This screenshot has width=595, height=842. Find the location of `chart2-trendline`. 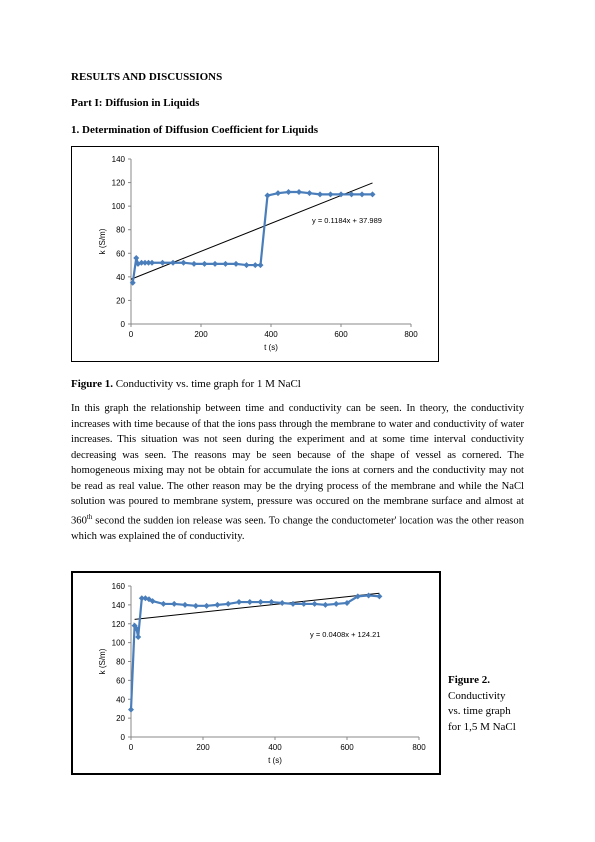

chart2-trendline is located at coordinates (257, 606).